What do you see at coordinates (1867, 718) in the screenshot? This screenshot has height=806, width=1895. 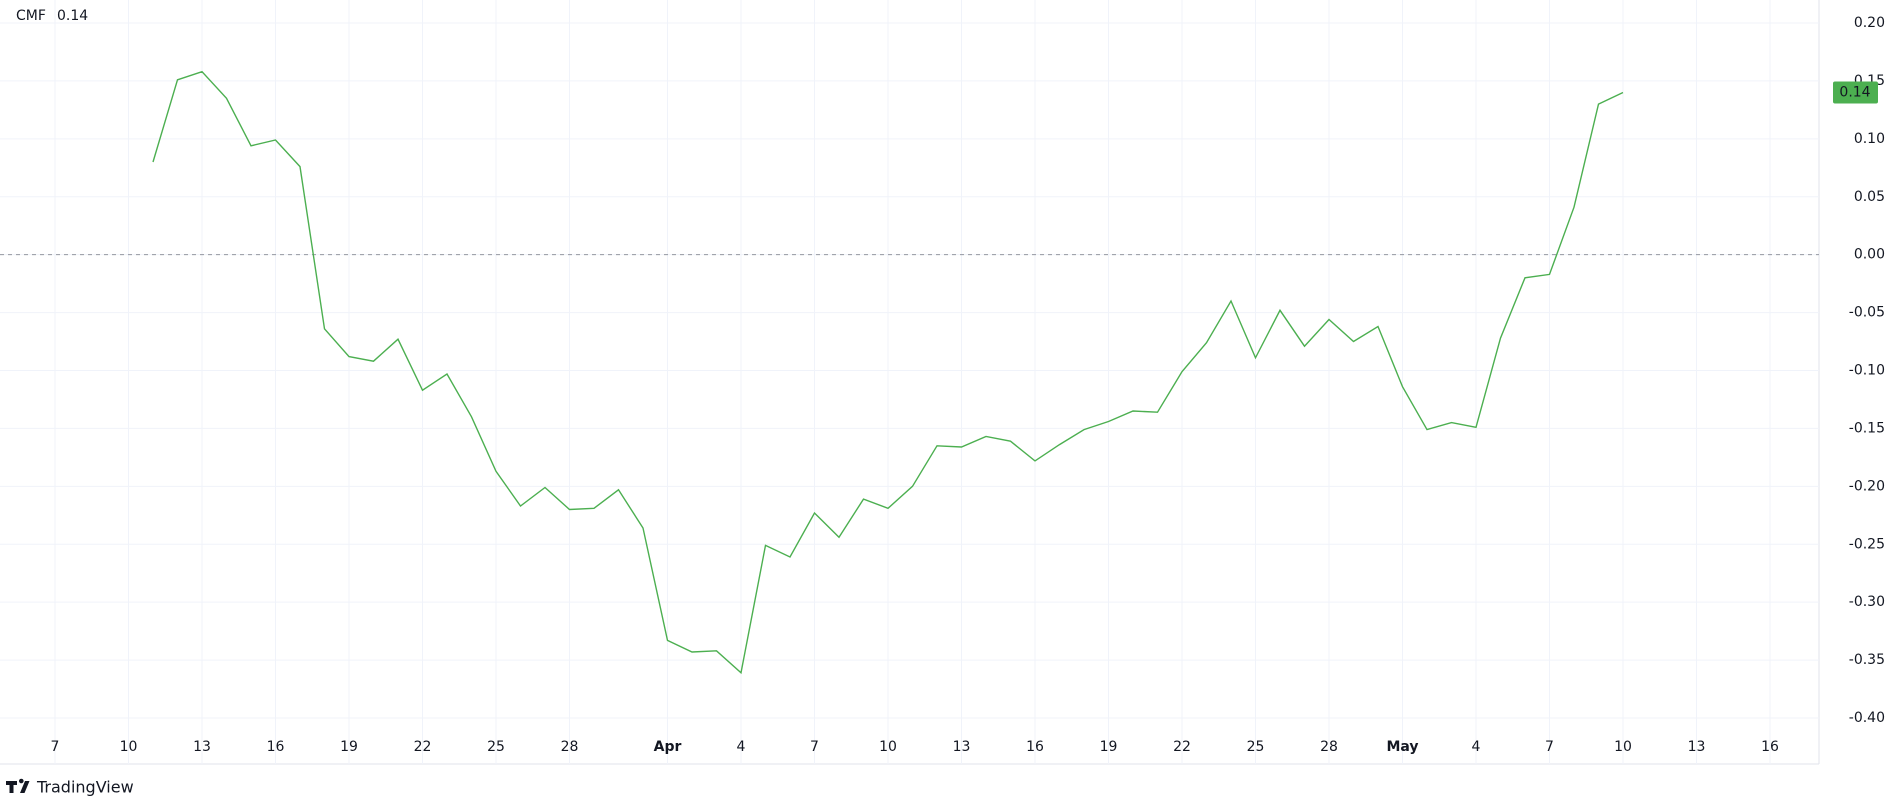 I see `y-tick-label: -0.40` at bounding box center [1867, 718].